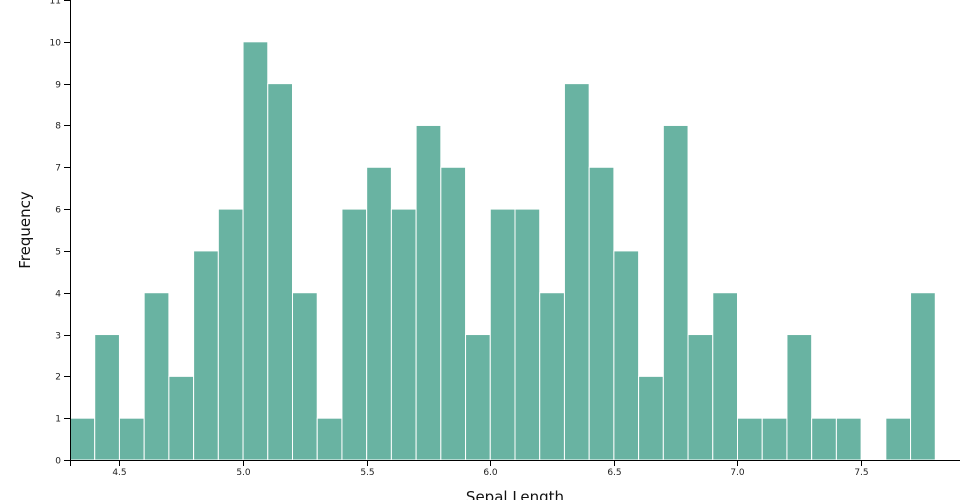 The image size is (960, 500). What do you see at coordinates (367, 473) in the screenshot?
I see `x-tick-label: 5.5` at bounding box center [367, 473].